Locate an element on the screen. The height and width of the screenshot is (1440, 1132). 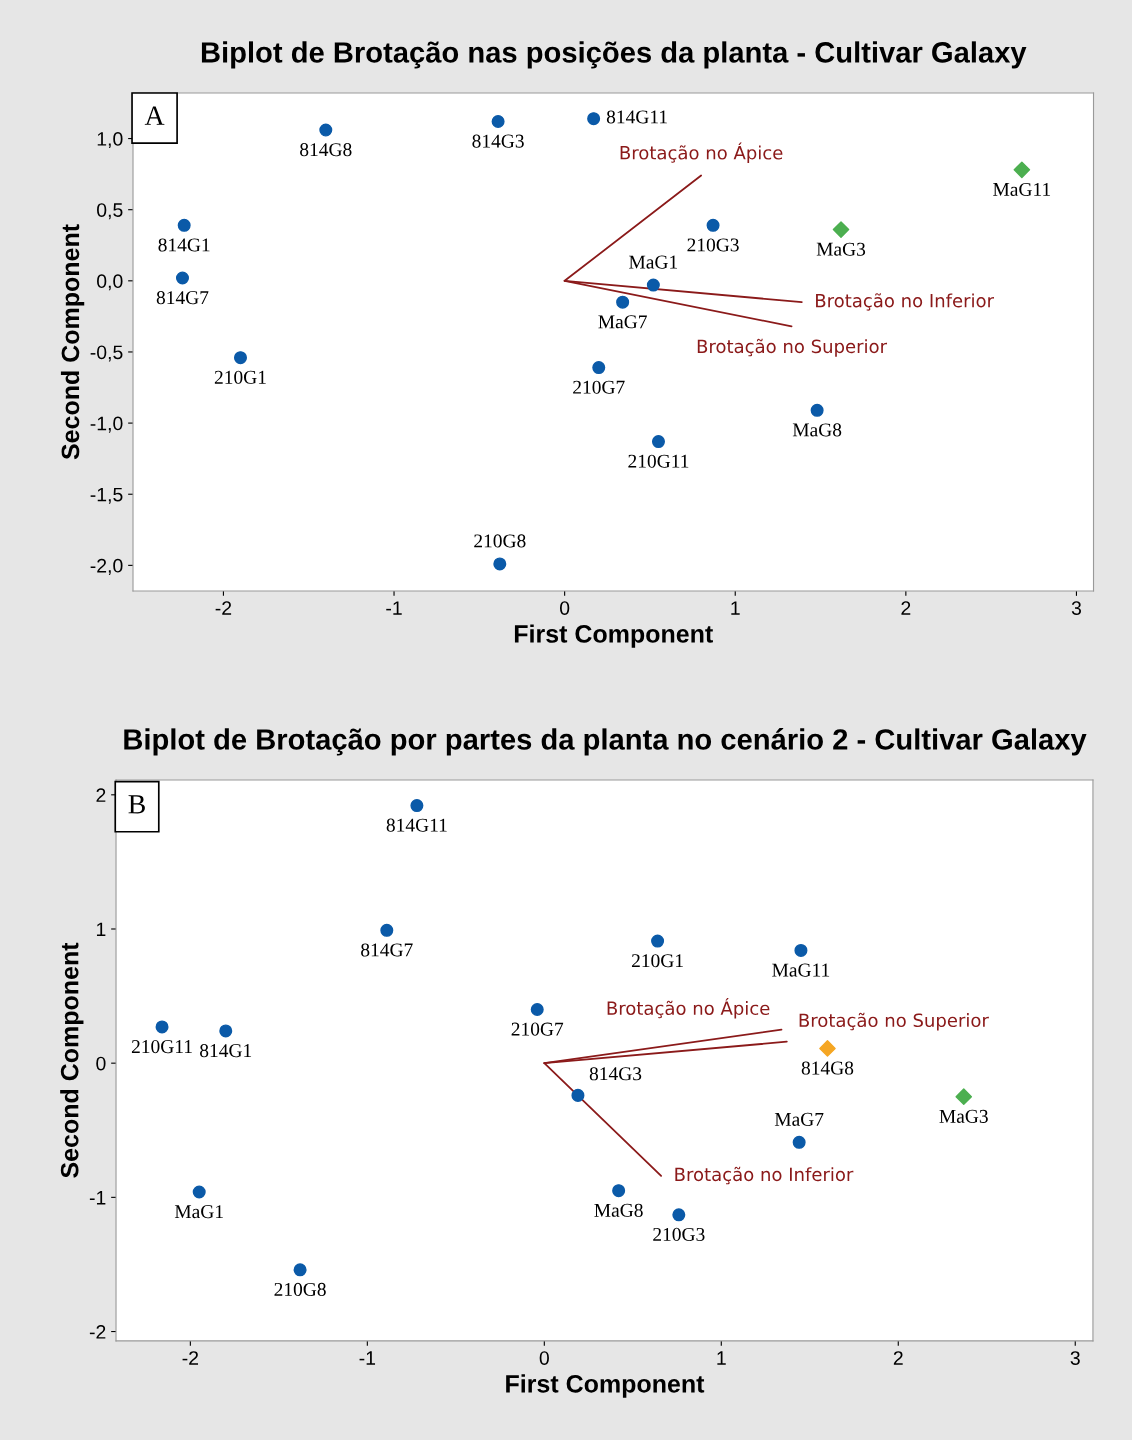
y-tick-label: 1 is located at coordinates (101, 929).